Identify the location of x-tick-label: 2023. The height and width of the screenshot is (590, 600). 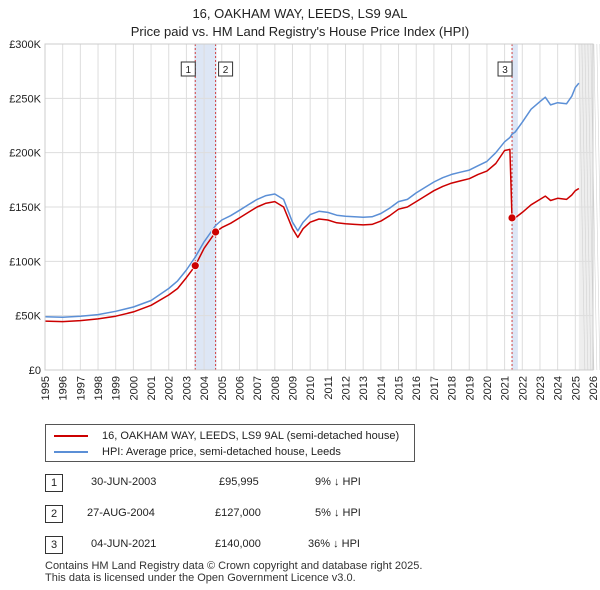
(541, 388).